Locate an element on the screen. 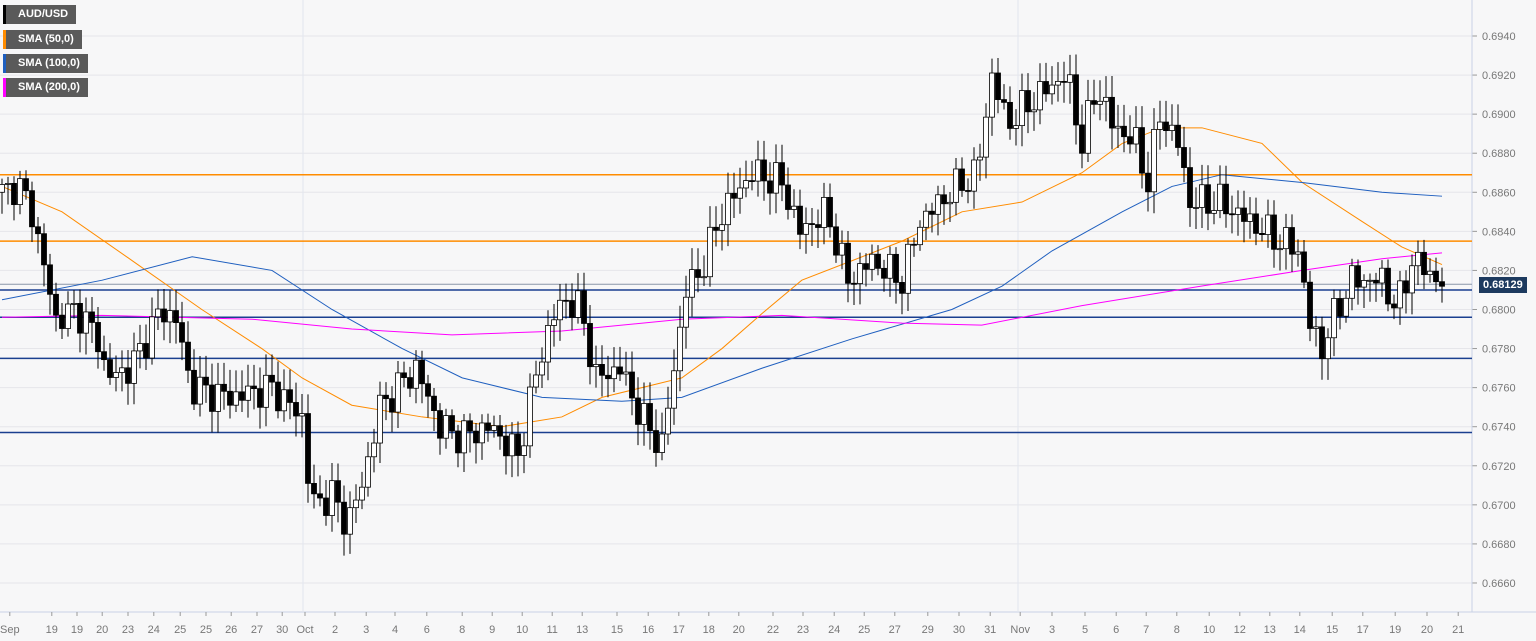  y-tick-label: 0.6740 is located at coordinates (1499, 428).